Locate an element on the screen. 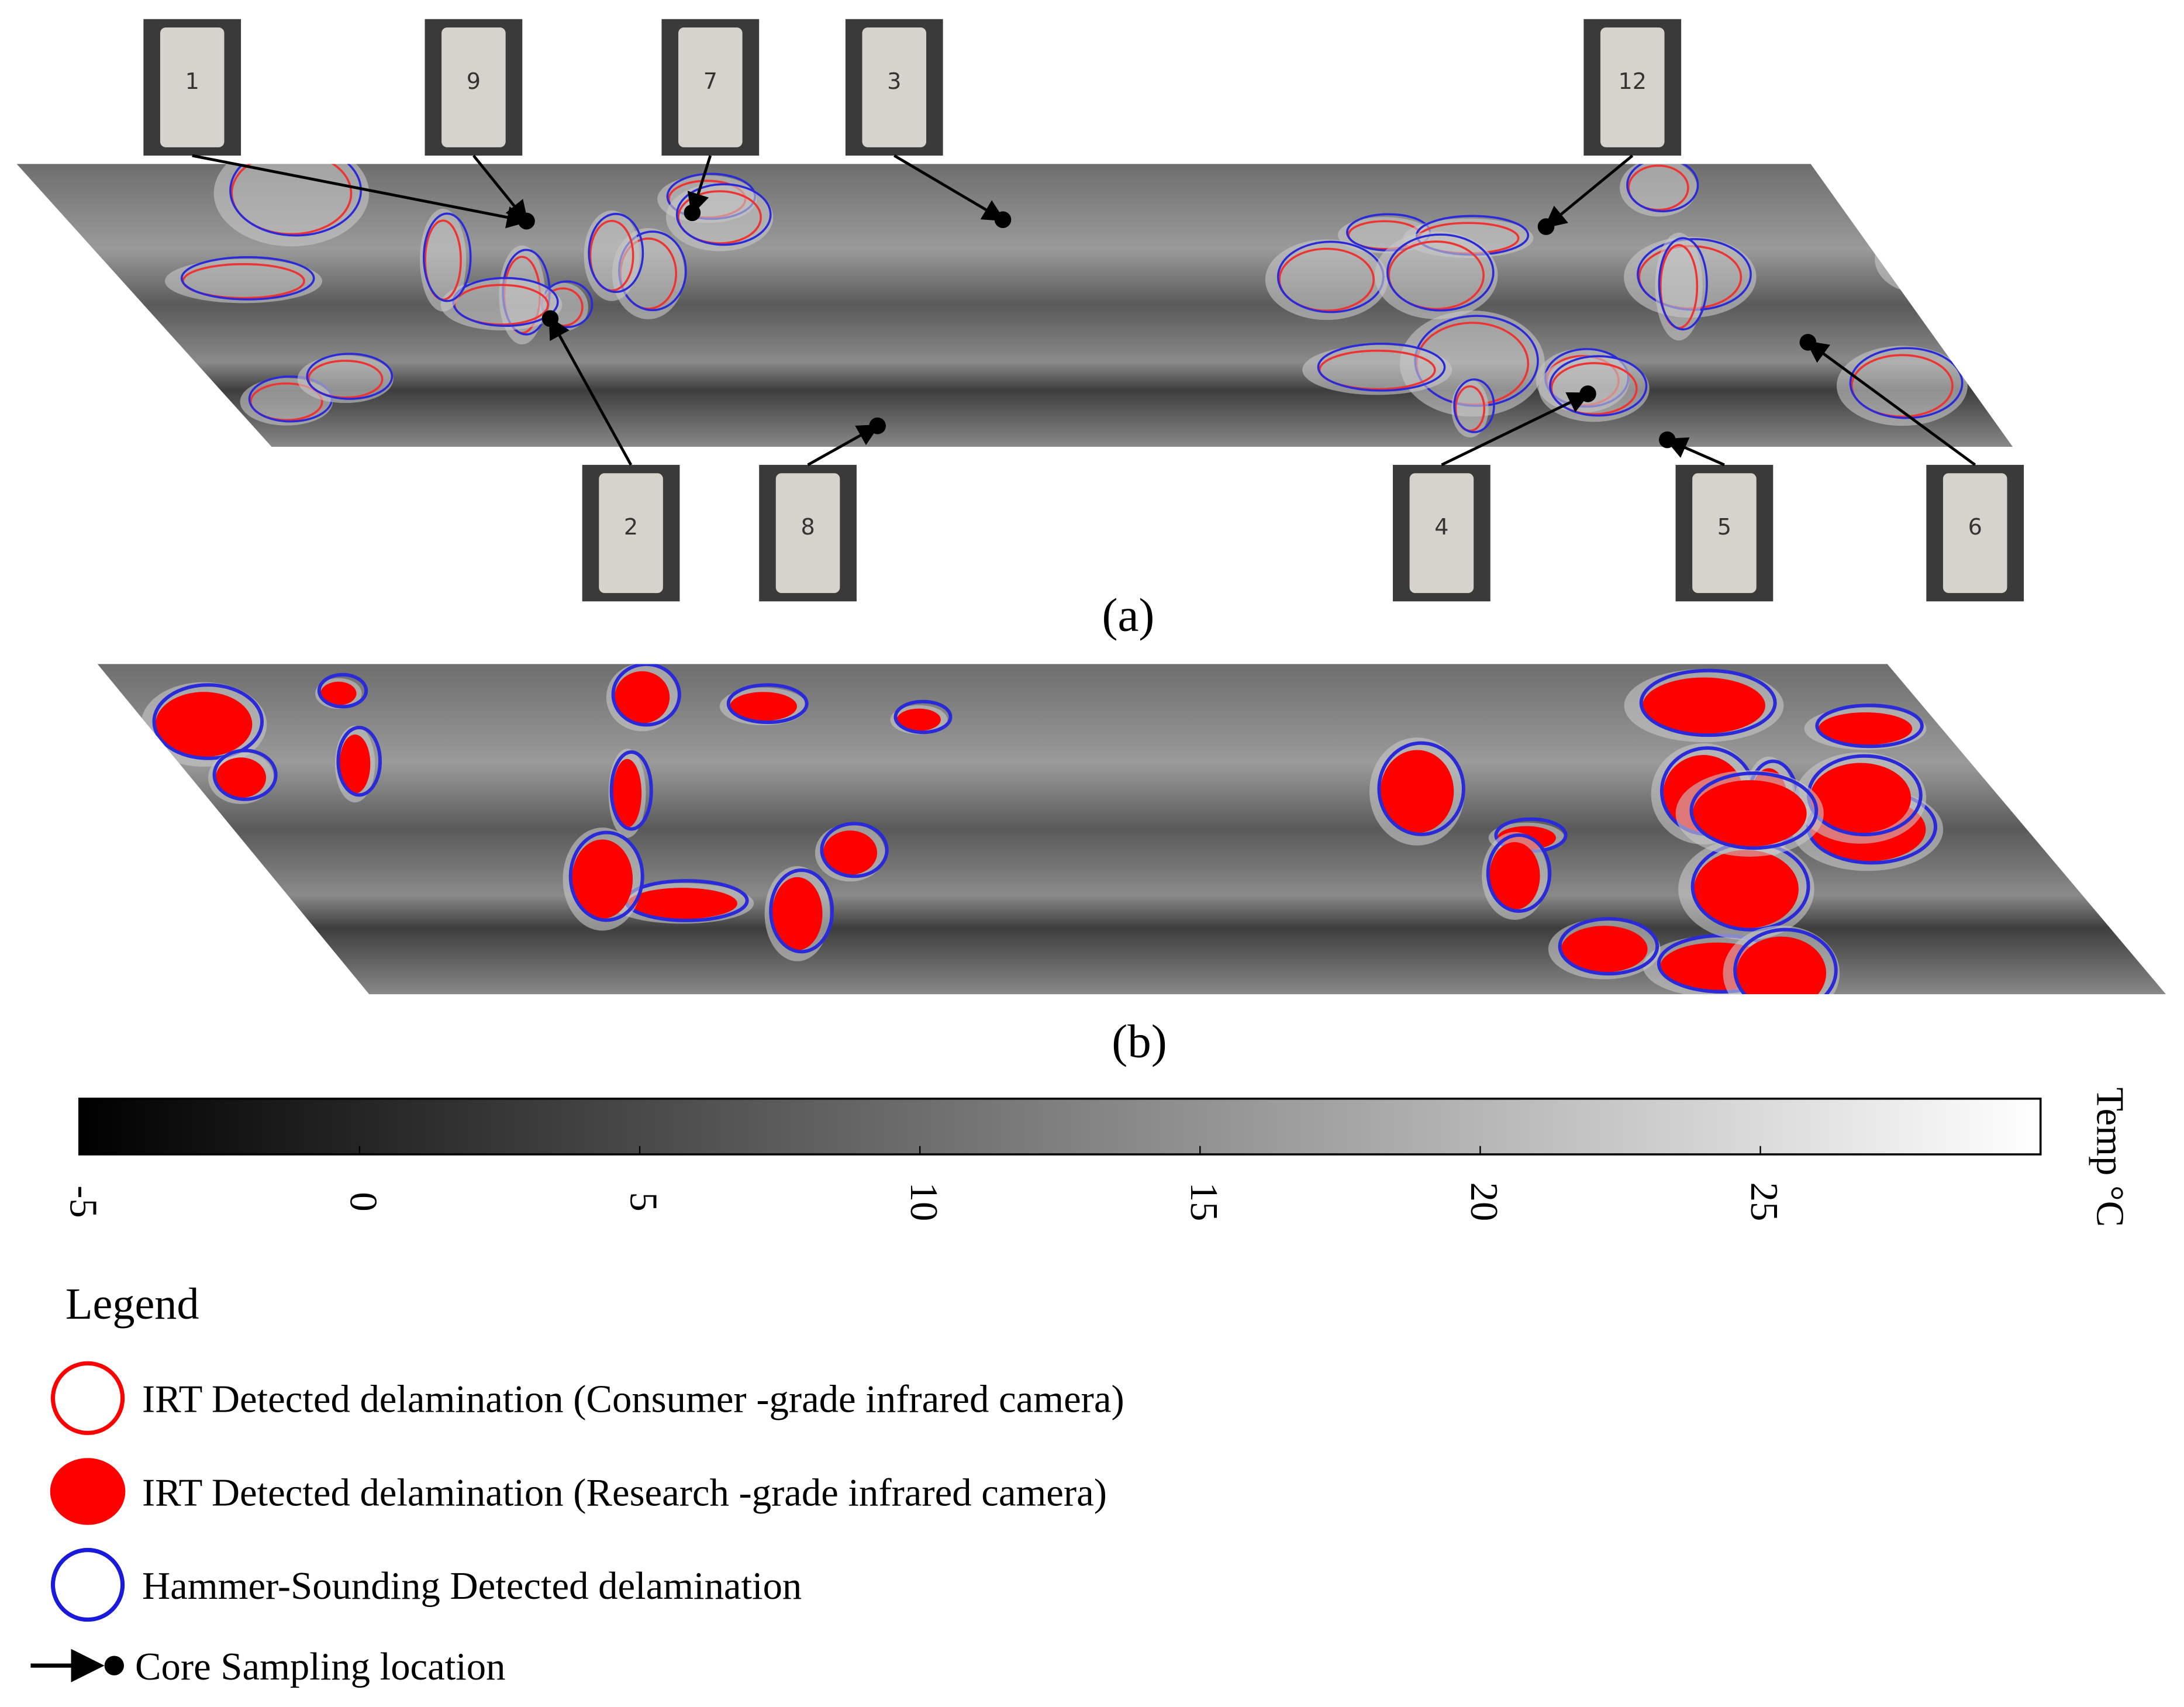 This screenshot has height=1707, width=2184. colorbar-ticks: -5 0 5 10 15 20 25 is located at coordinates (923, 1184).